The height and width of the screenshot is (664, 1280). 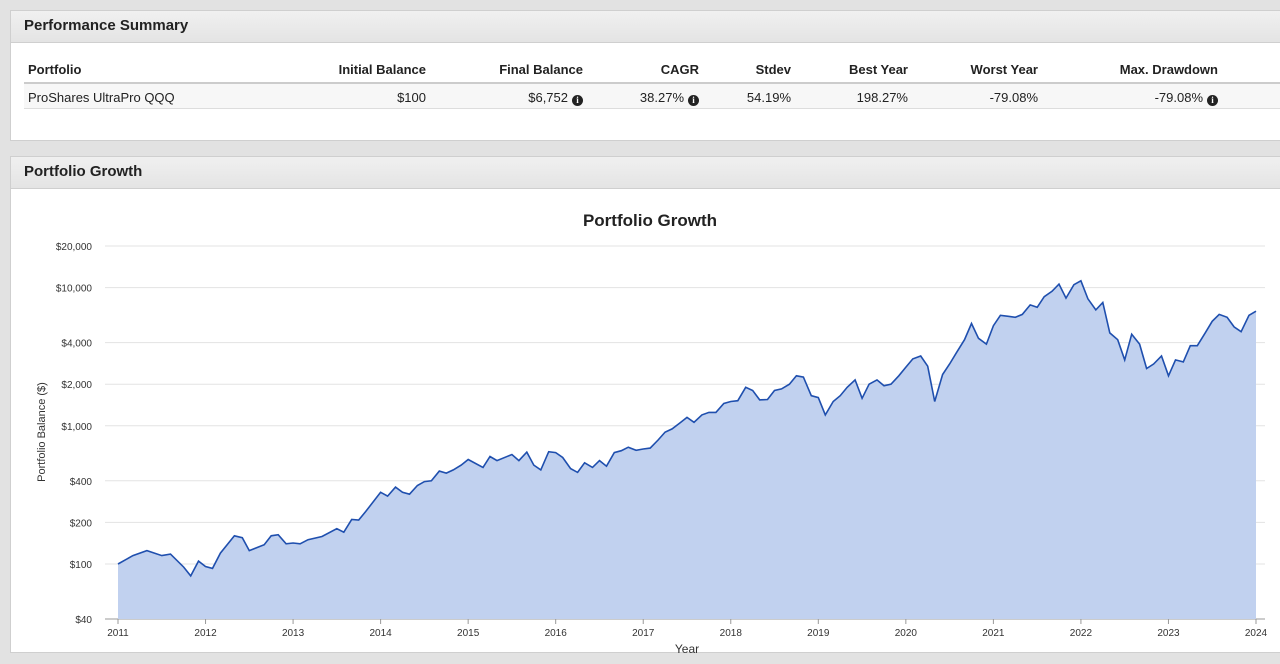 I want to click on table-cell: ProShares UltraPro QQQ, so click(x=101, y=97).